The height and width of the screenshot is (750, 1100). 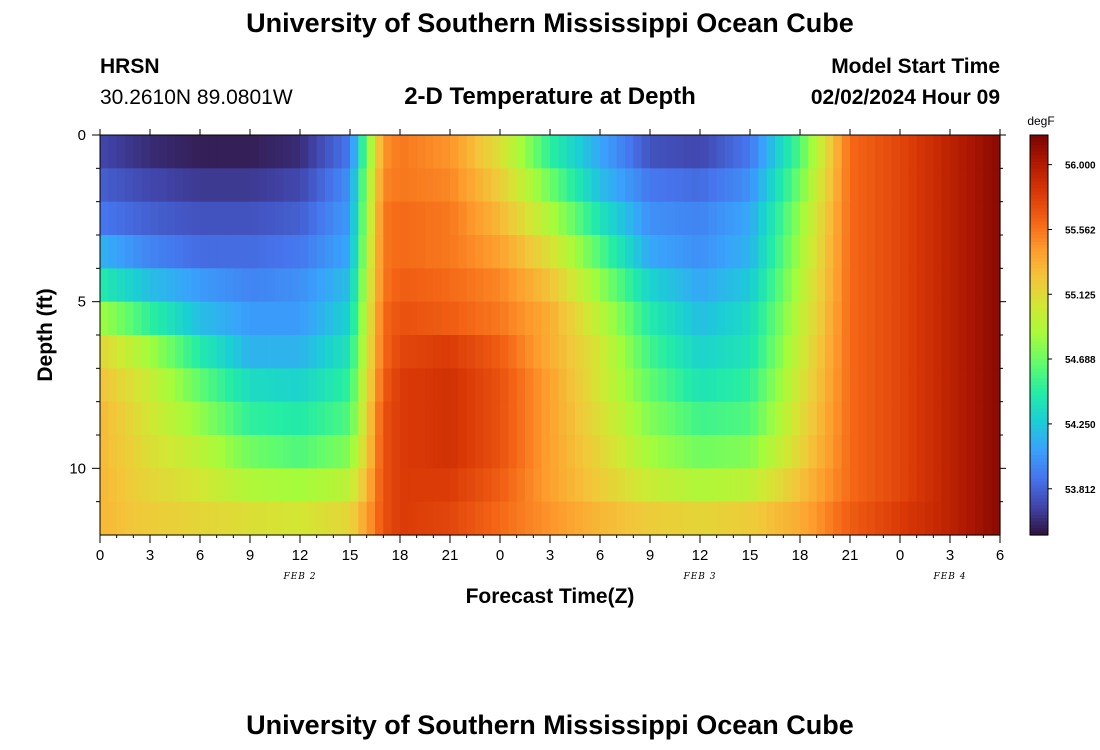 I want to click on x-tick-label: 12, so click(x=700, y=555).